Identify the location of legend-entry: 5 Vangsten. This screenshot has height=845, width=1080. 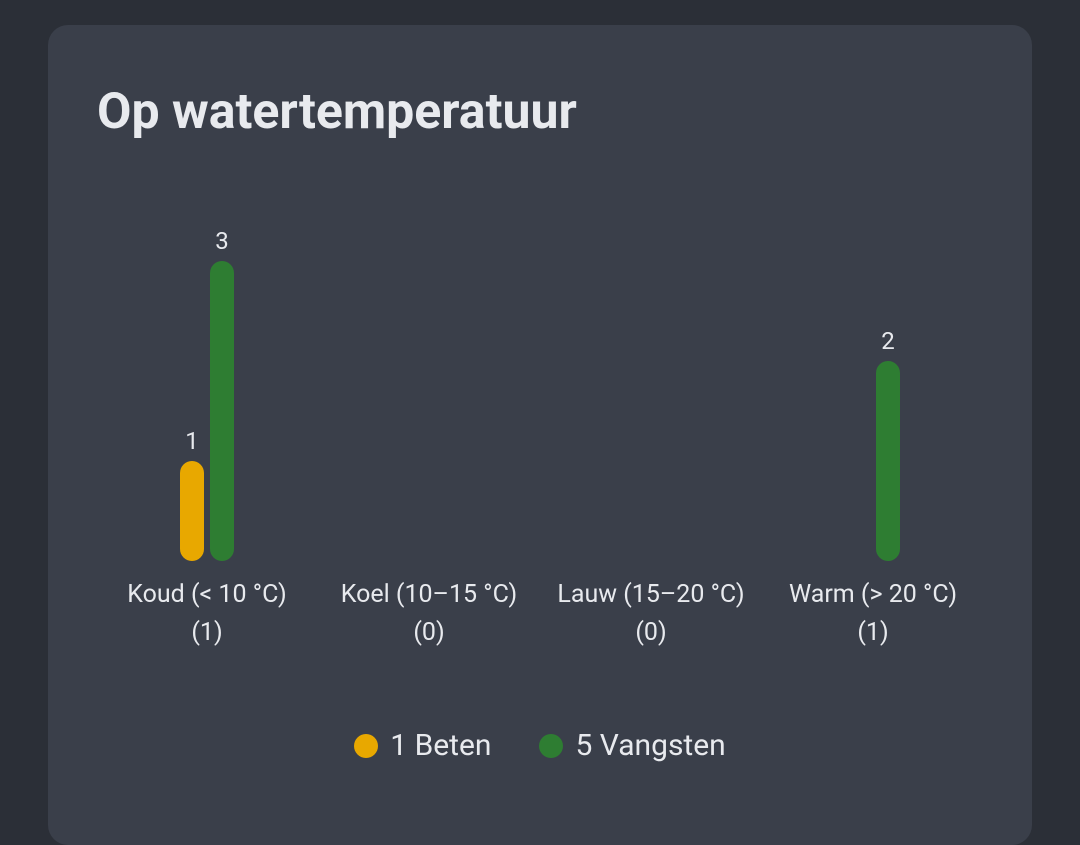
(632, 745).